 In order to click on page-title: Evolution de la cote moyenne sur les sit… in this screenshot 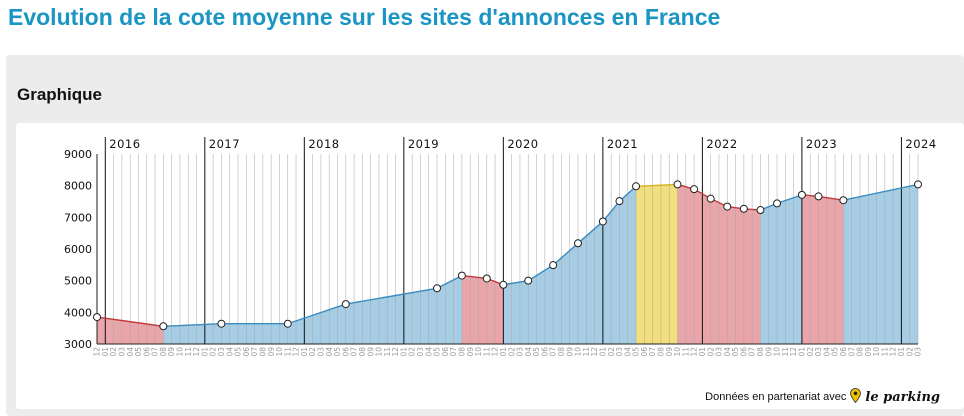, I will do `click(364, 17)`.